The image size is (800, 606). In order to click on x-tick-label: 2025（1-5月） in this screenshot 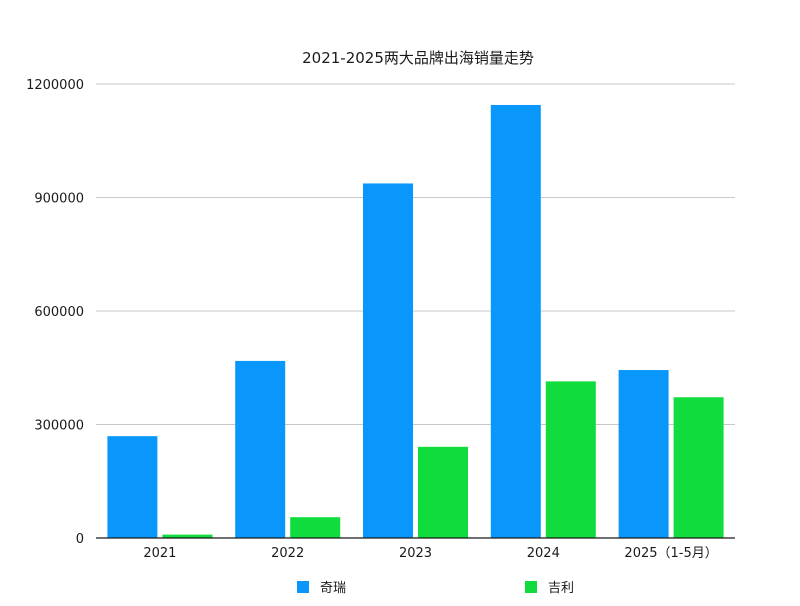, I will do `click(670, 553)`.